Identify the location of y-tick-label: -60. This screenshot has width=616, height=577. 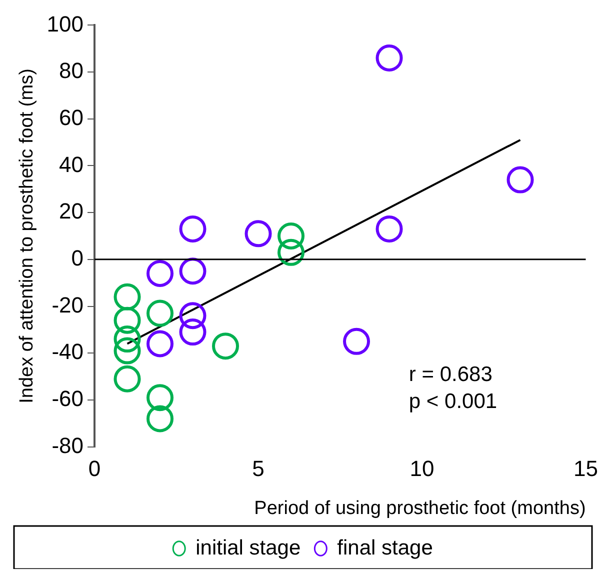
(68, 399).